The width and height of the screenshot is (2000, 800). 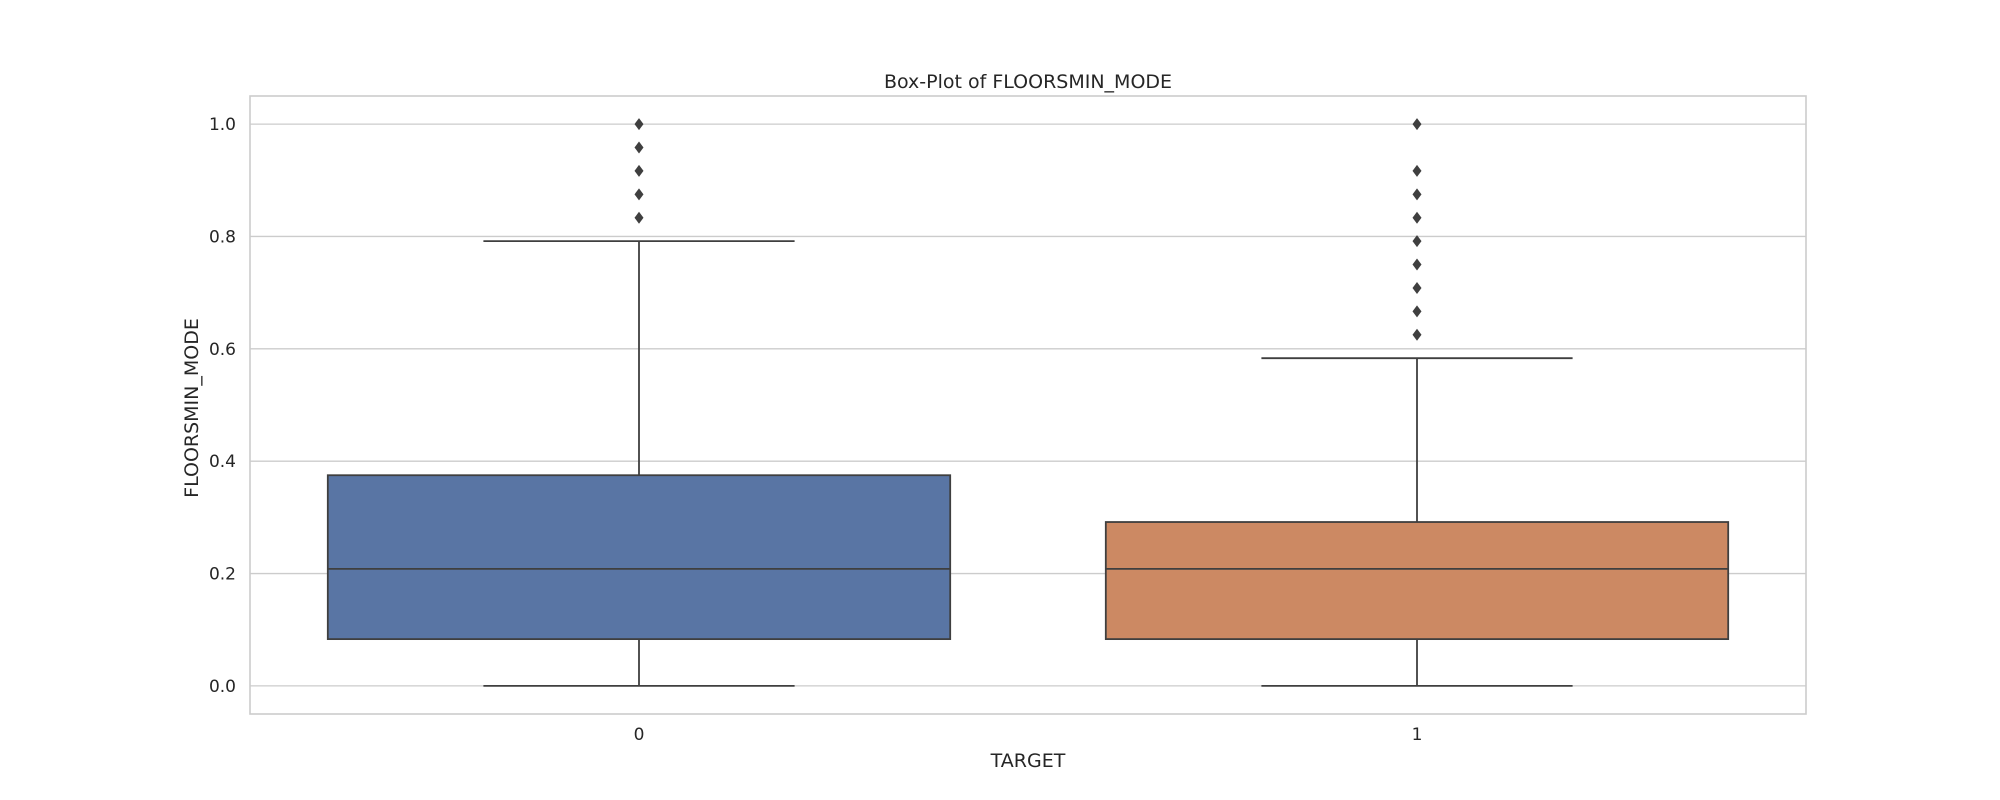 I want to click on x-tick-label: 1, so click(x=1417, y=735).